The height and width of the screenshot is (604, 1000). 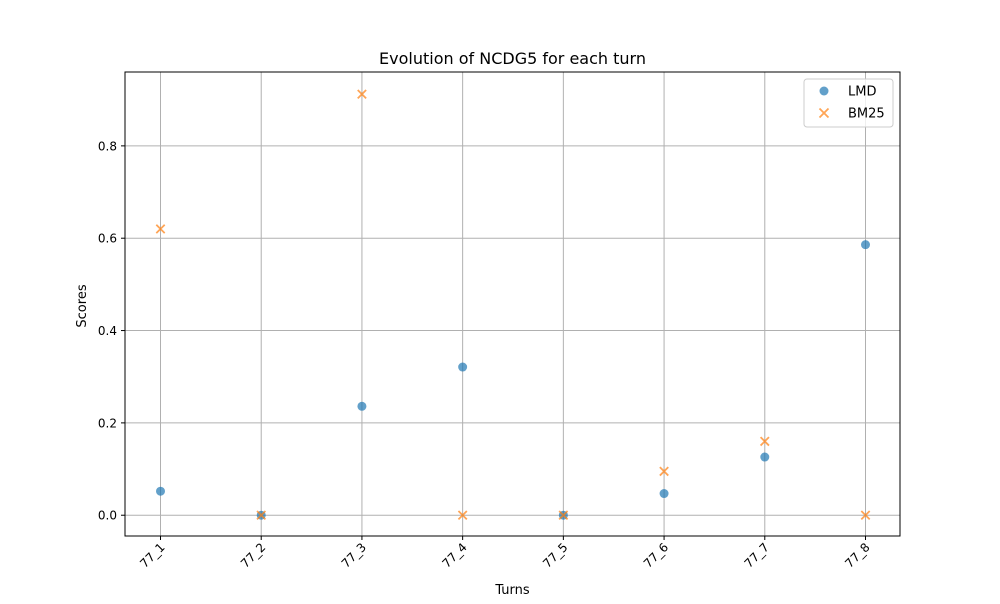 I want to click on chart-title: Evolution of NCDG5 for each turn, so click(x=512, y=58).